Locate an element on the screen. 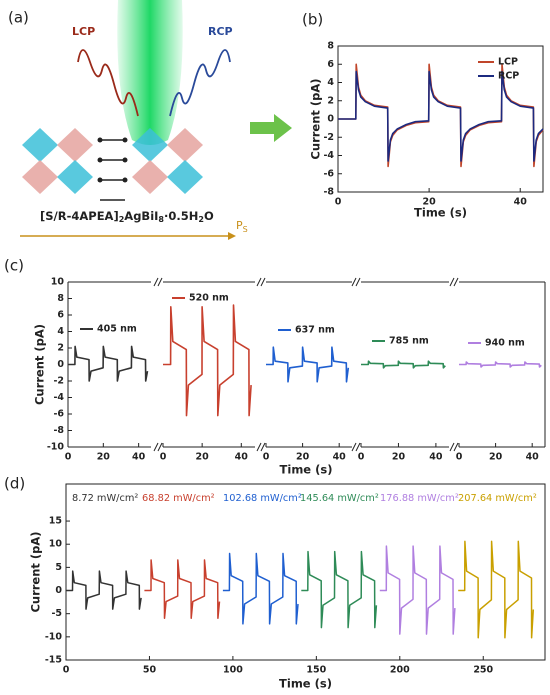 The height and width of the screenshot is (695, 550). legend-label: 176.88 mW/cm² is located at coordinates (419, 498).